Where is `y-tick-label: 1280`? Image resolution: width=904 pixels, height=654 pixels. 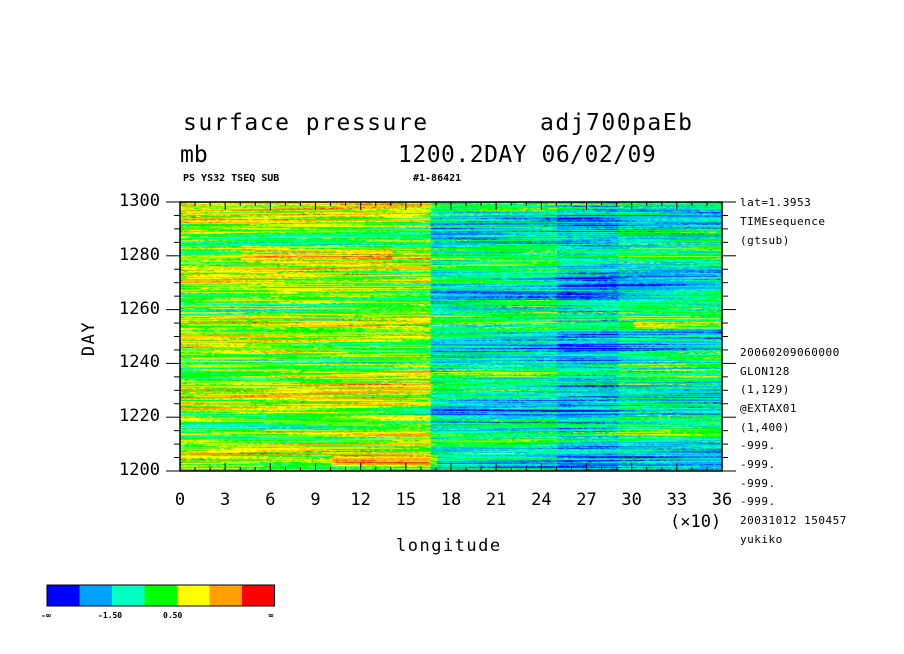 y-tick-label: 1280 is located at coordinates (139, 254).